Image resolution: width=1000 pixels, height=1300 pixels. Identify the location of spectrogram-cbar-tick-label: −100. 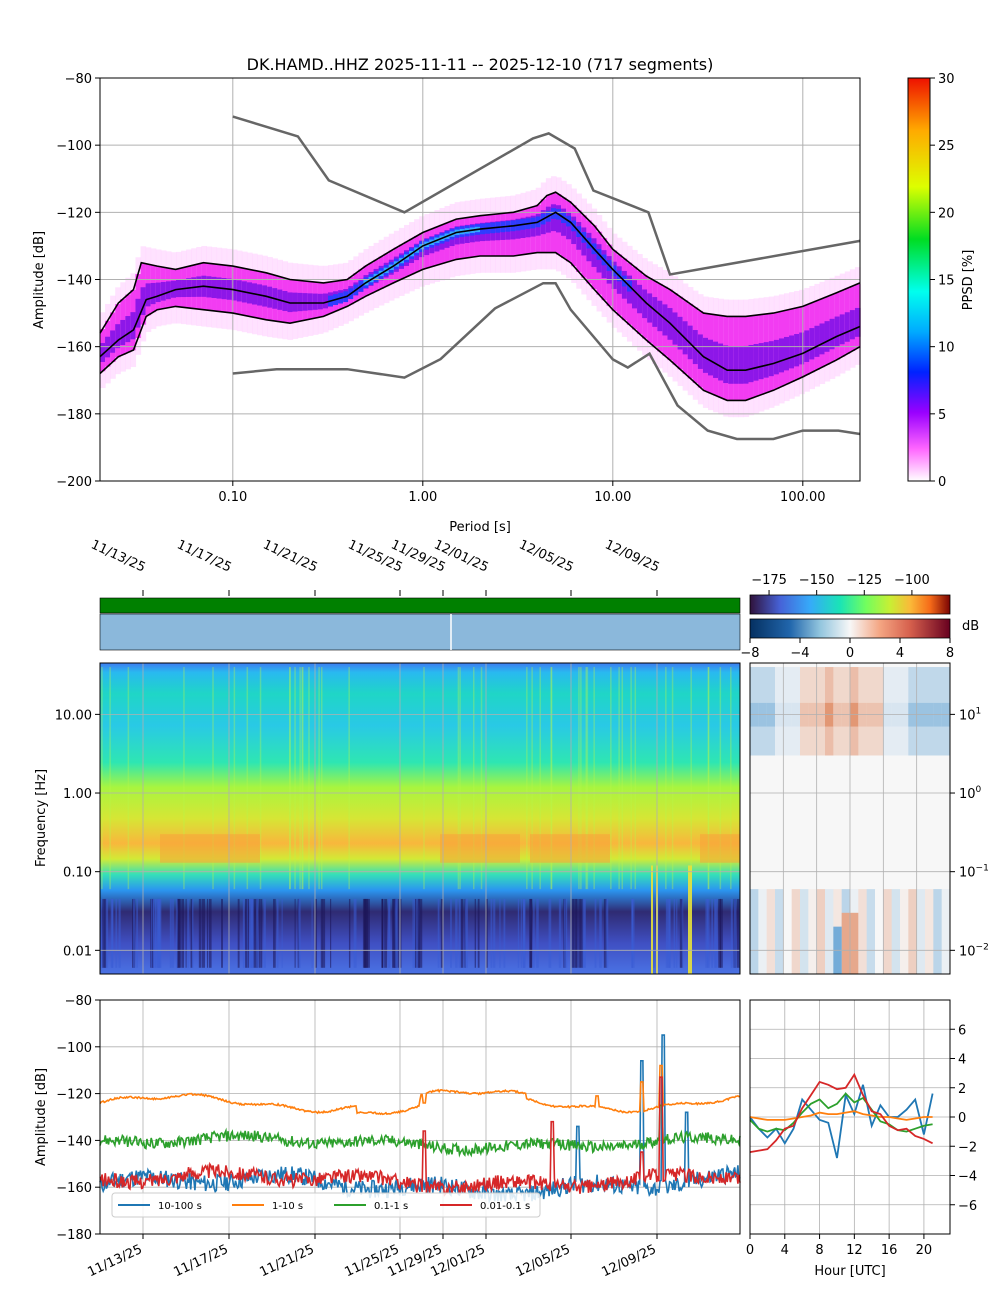
(912, 580).